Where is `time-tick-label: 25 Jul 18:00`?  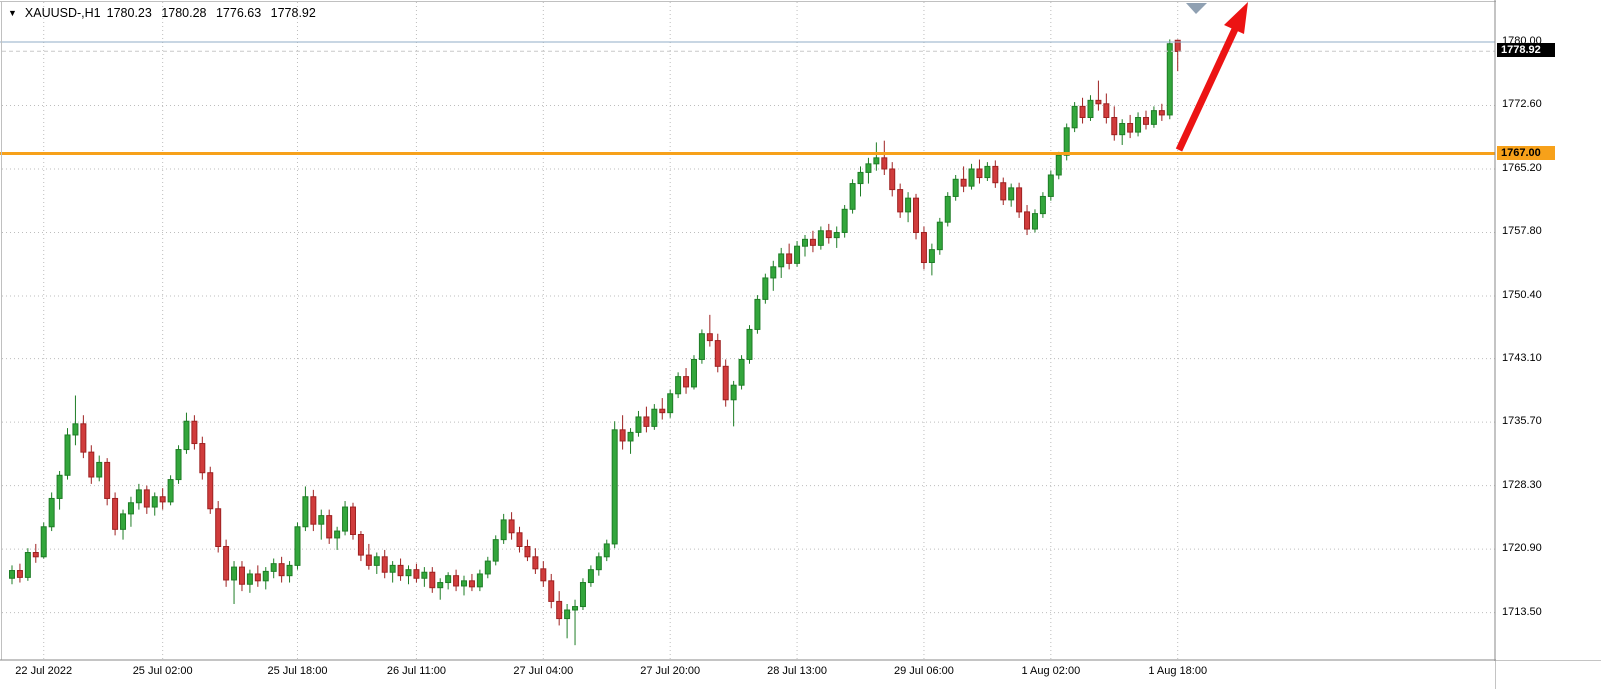
time-tick-label: 25 Jul 18:00 is located at coordinates (297, 671).